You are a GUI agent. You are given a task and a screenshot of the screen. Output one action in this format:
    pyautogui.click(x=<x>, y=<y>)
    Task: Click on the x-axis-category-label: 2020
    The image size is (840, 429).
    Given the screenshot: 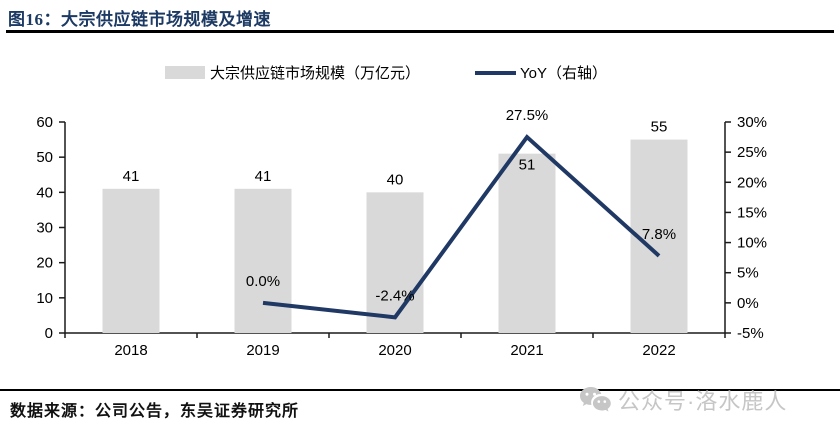 What is the action you would take?
    pyautogui.click(x=394, y=350)
    